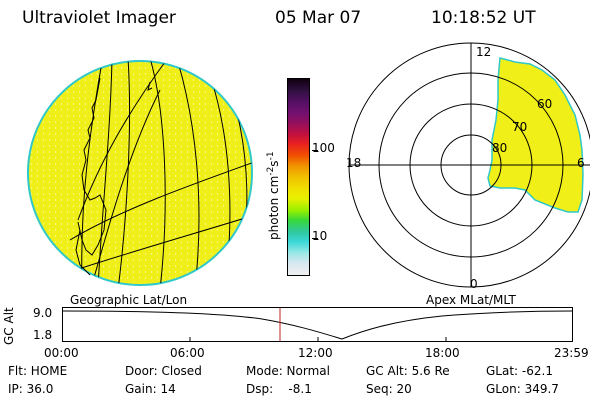 Image resolution: width=600 pixels, height=400 pixels. What do you see at coordinates (483, 18) in the screenshot?
I see `observation-time: 10:18:52 UT` at bounding box center [483, 18].